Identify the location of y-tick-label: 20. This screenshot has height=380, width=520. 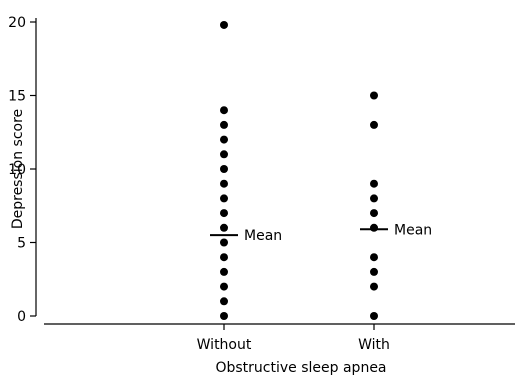
(17, 23).